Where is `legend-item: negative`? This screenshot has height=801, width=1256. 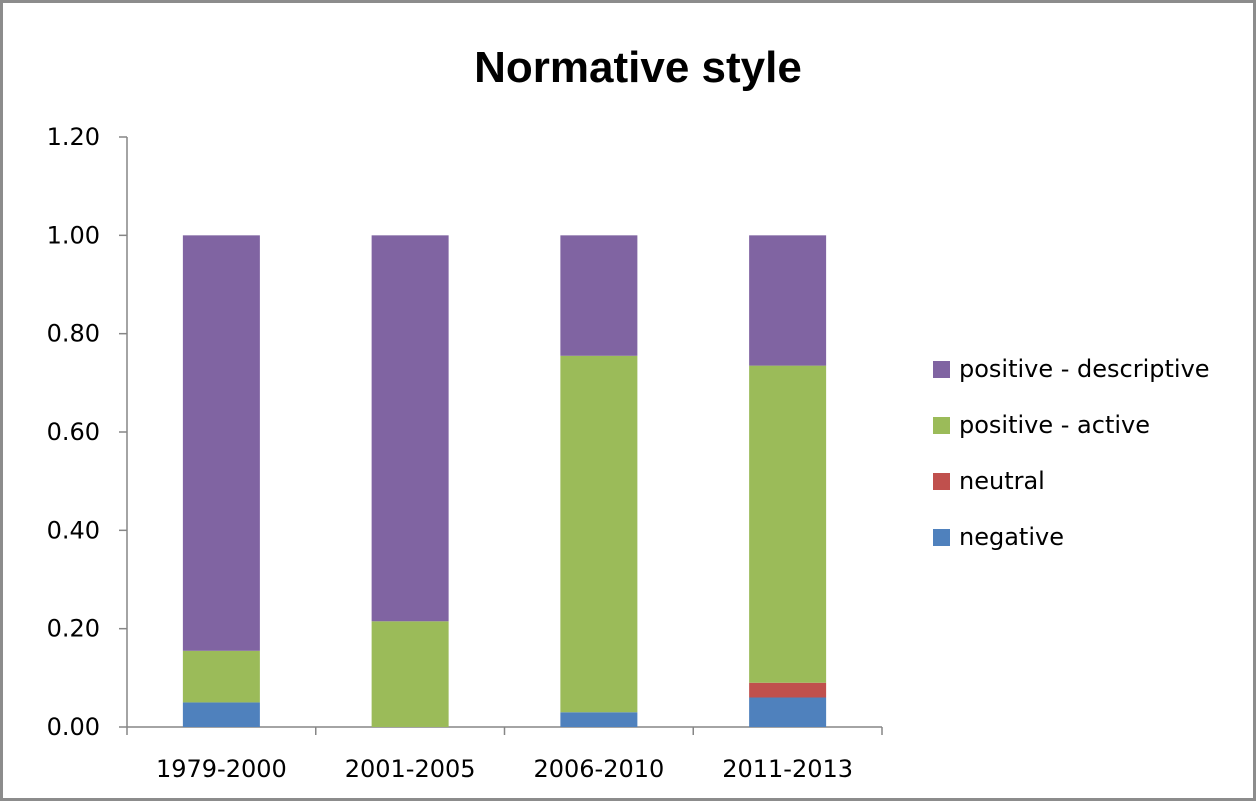 legend-item: negative is located at coordinates (998, 537).